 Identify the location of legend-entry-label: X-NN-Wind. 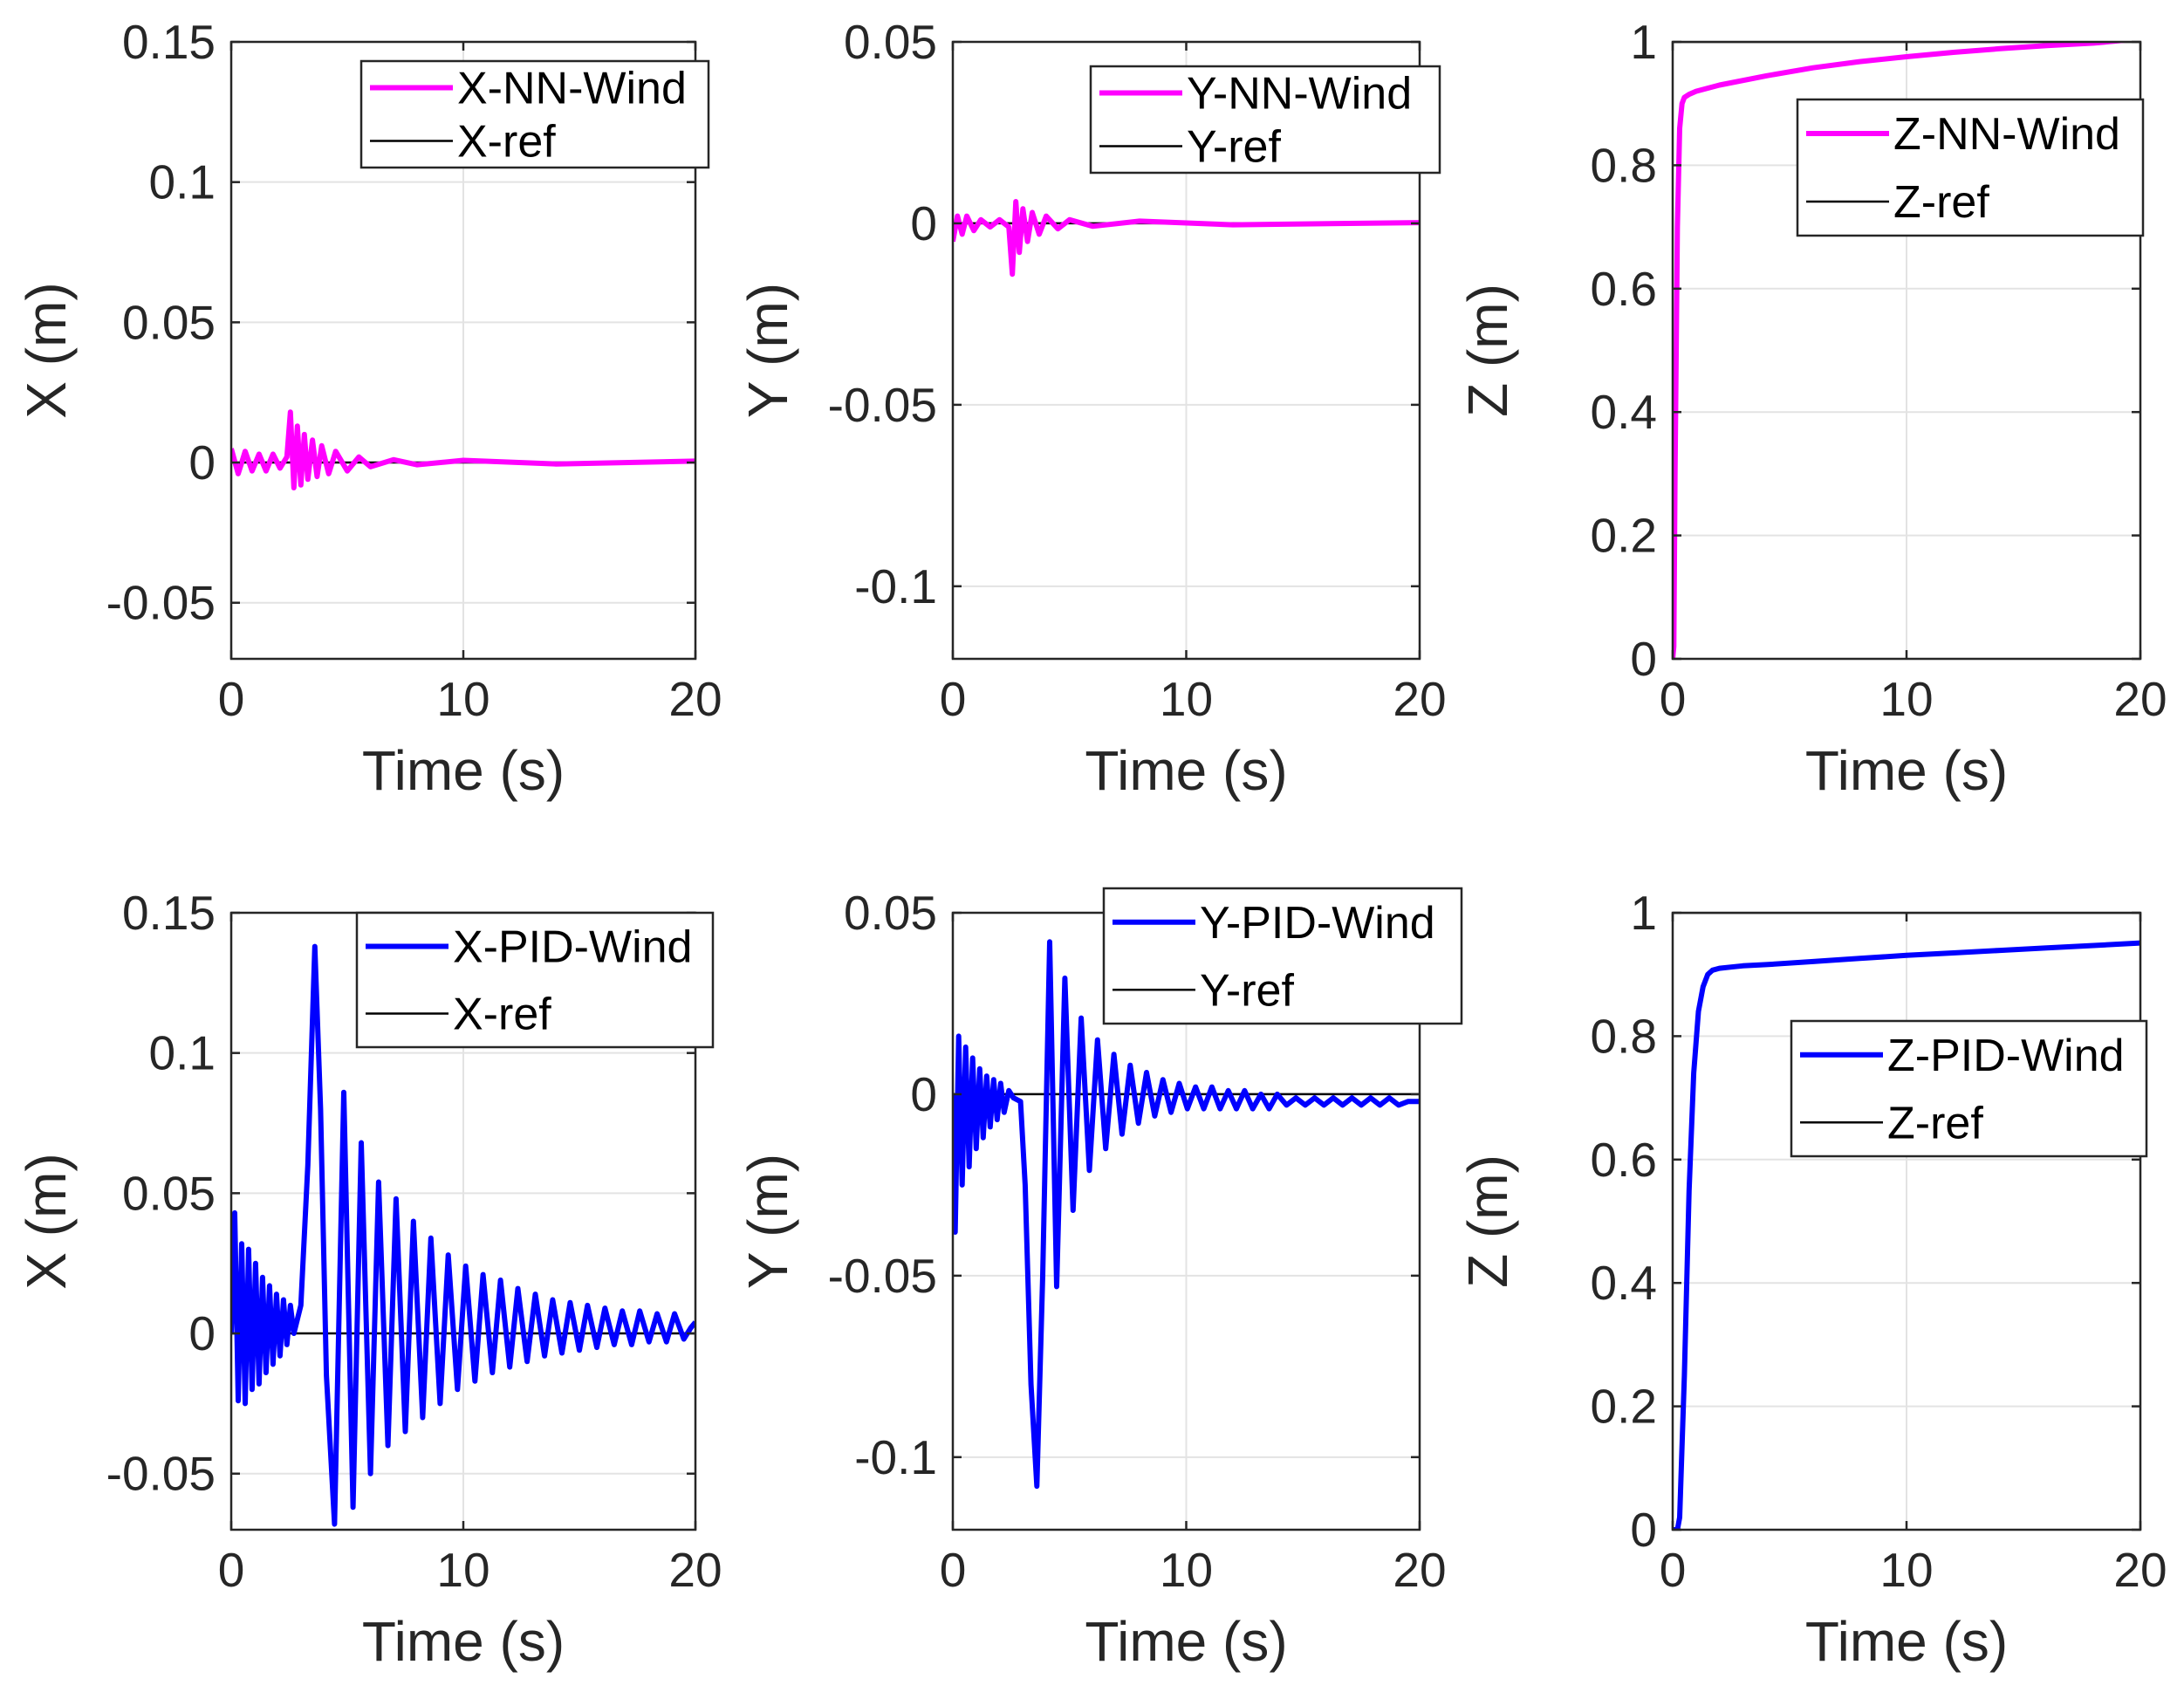
(572, 89).